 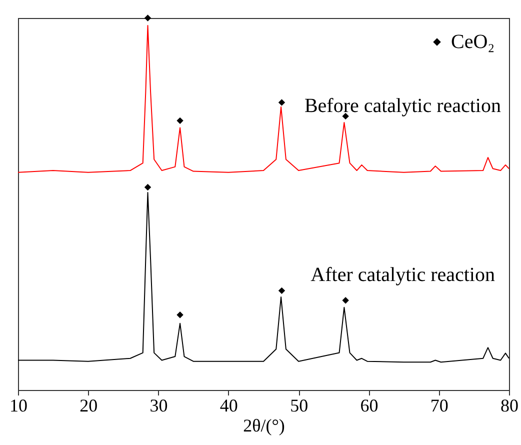 I want to click on series-label: Before catalytic reaction, so click(x=402, y=106).